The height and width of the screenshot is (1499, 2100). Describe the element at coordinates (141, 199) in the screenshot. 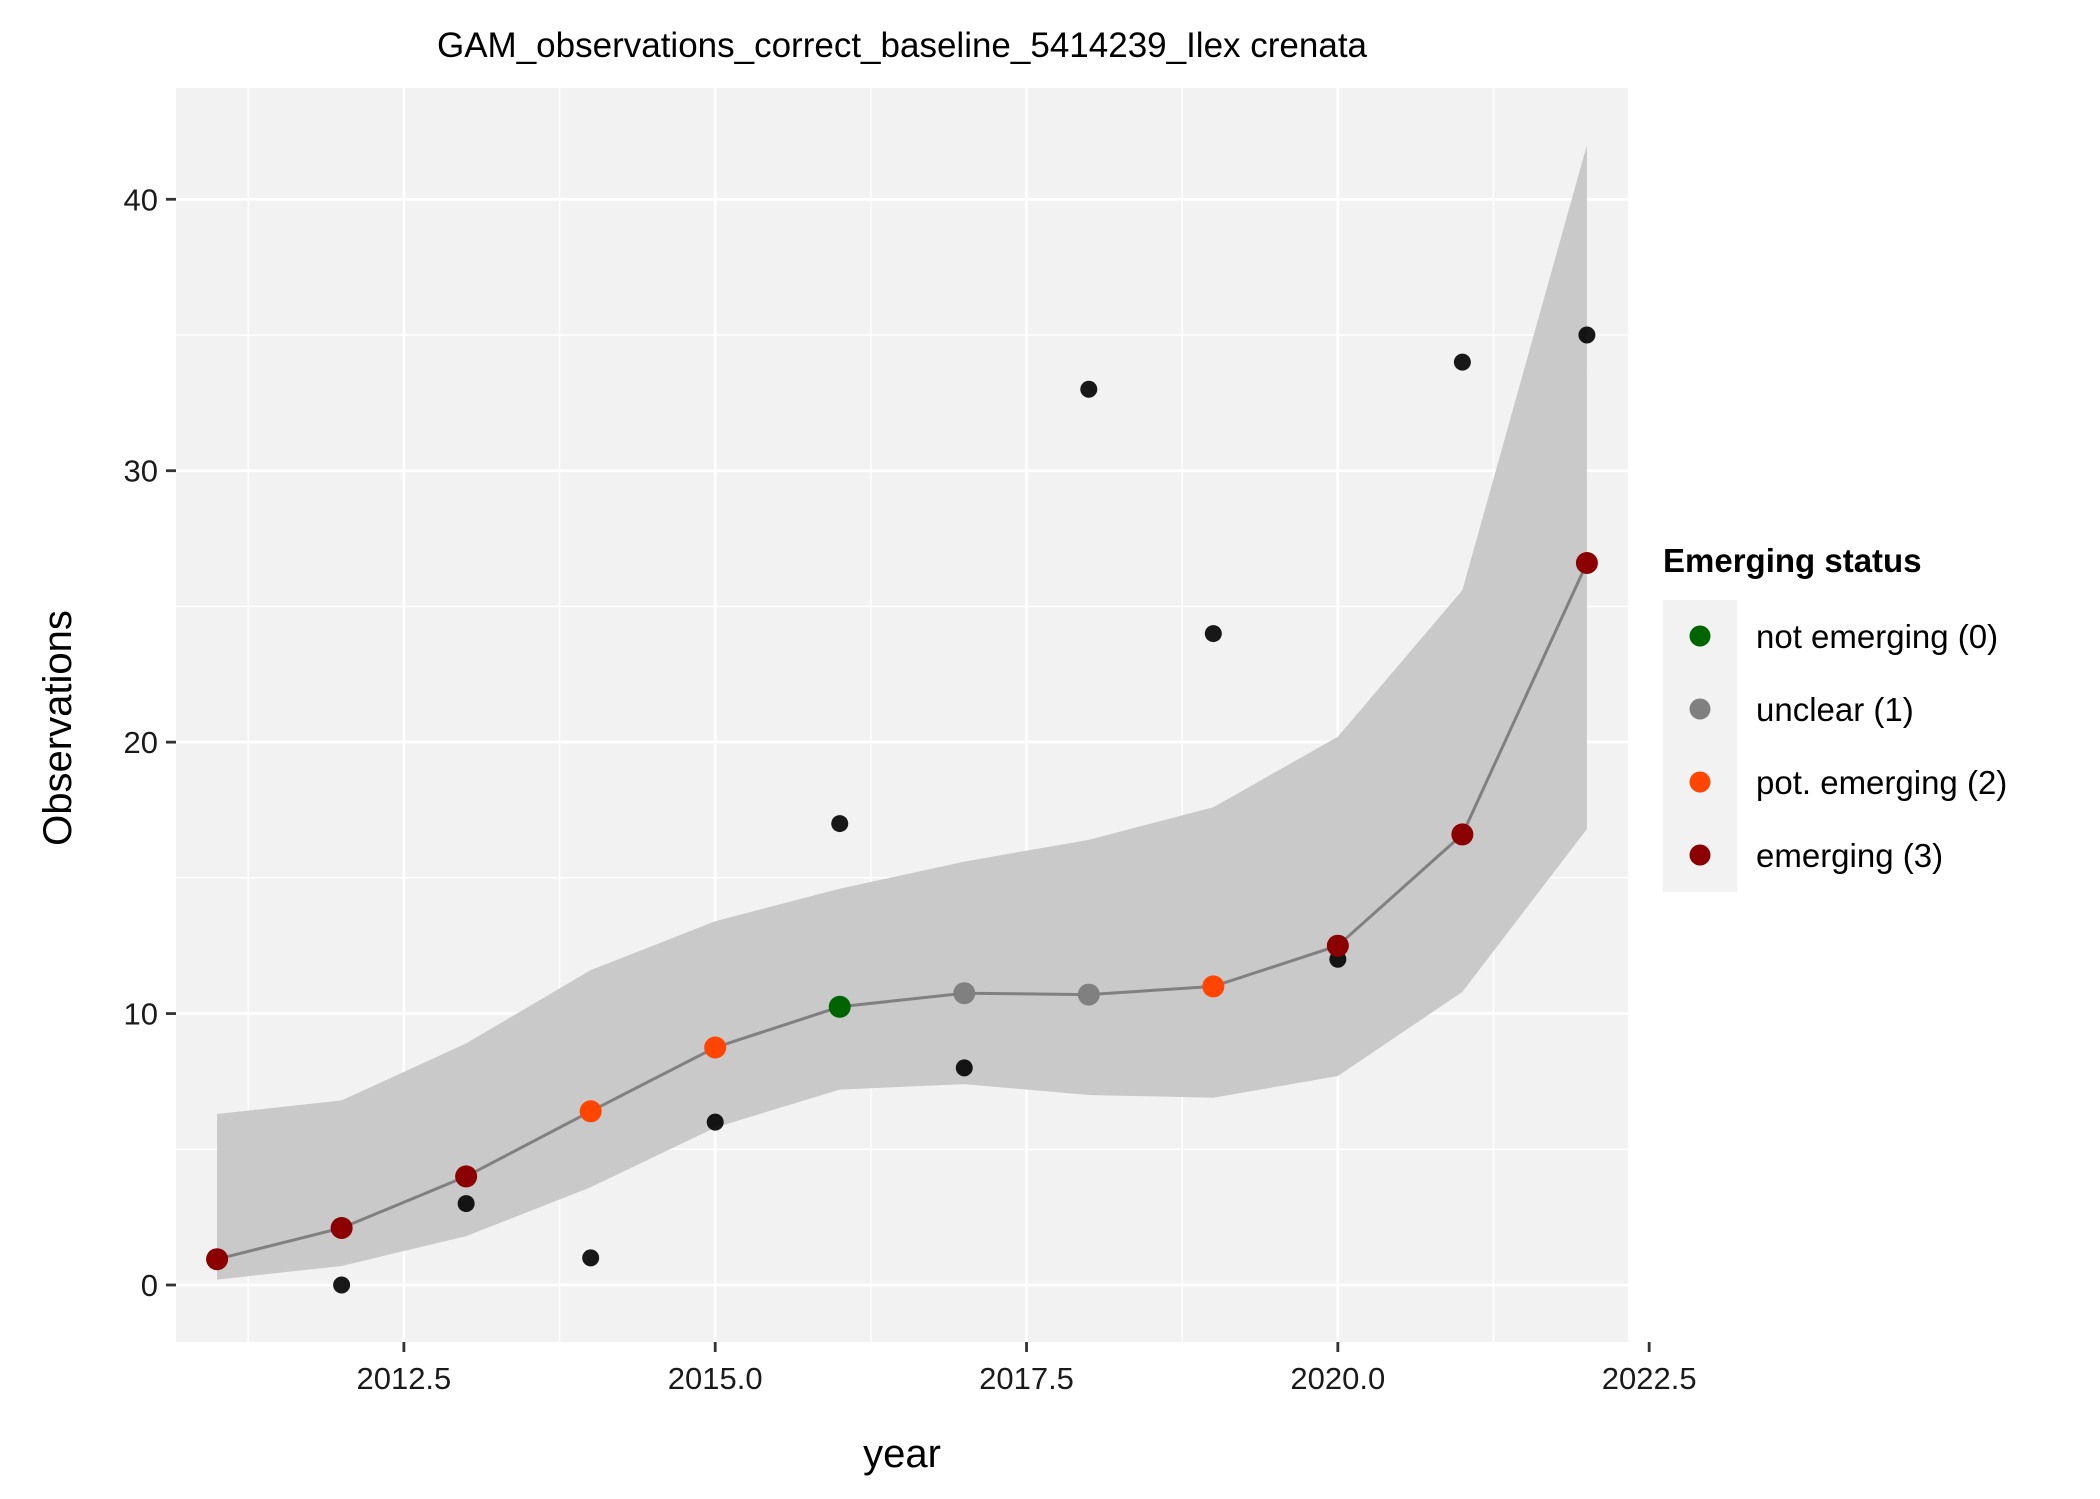

I see `y-tick-label: 40` at that location.